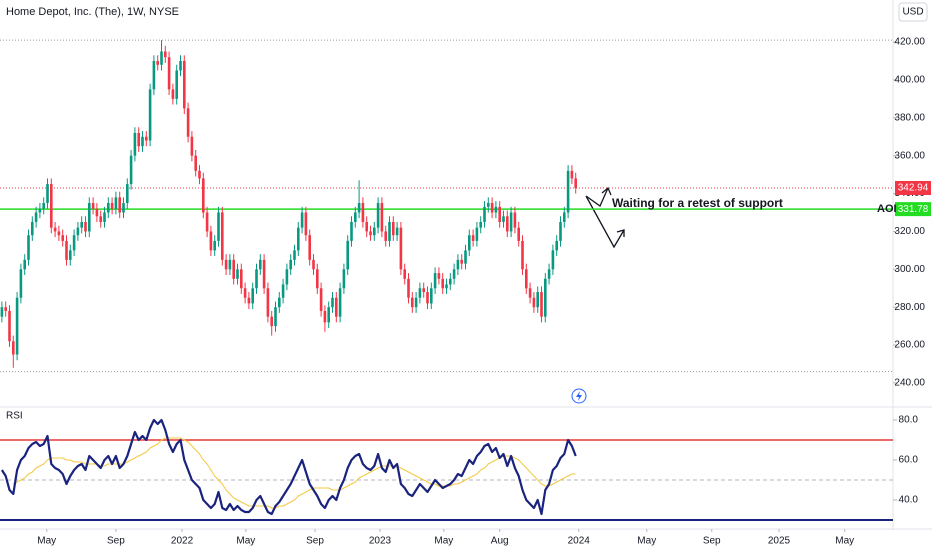 The width and height of the screenshot is (932, 550). I want to click on currency: USD, so click(912, 12).